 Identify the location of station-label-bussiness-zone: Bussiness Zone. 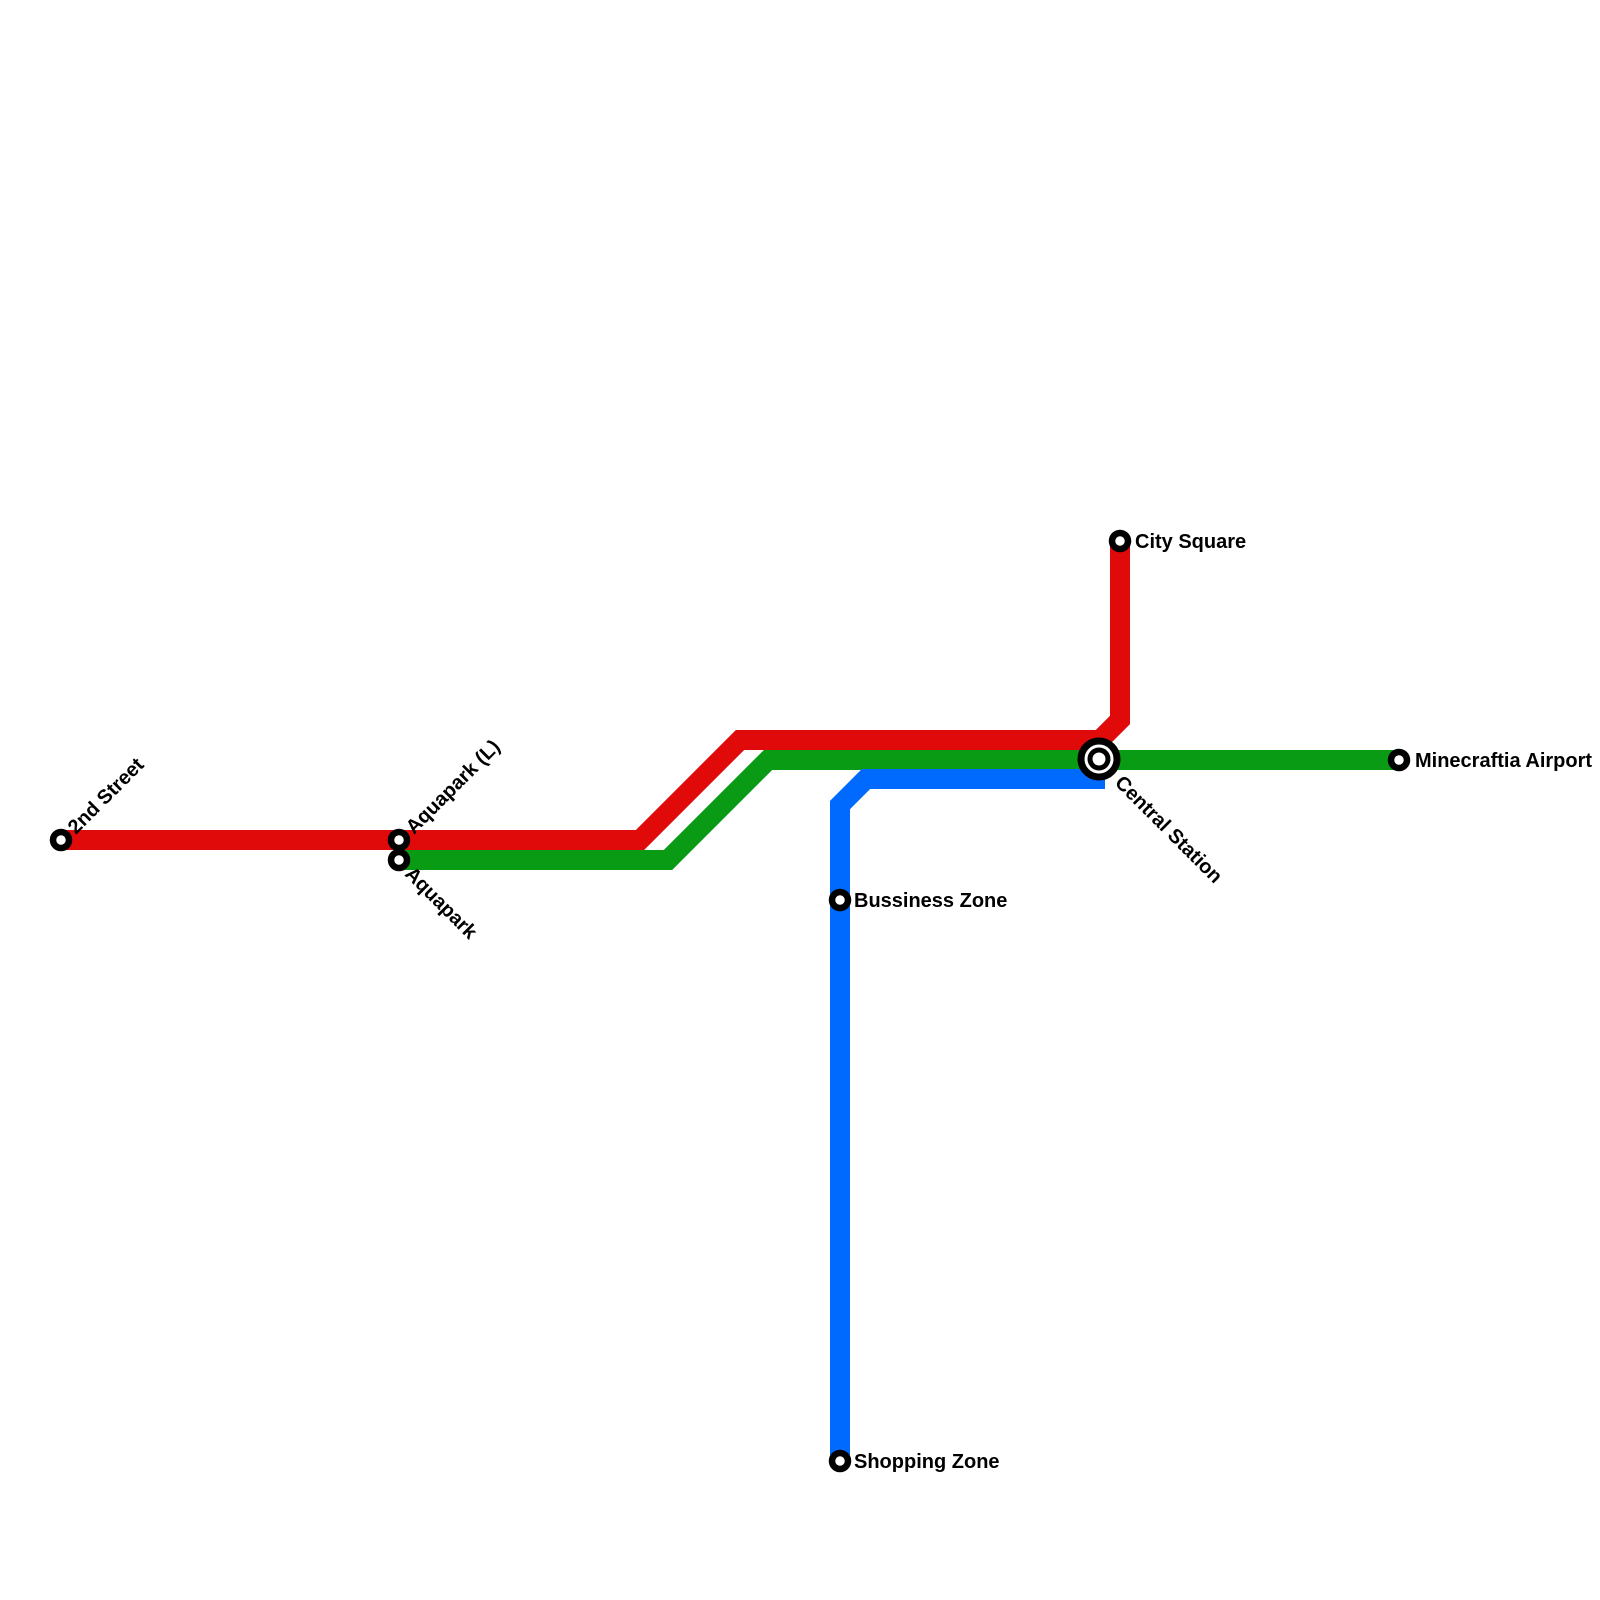
(930, 901).